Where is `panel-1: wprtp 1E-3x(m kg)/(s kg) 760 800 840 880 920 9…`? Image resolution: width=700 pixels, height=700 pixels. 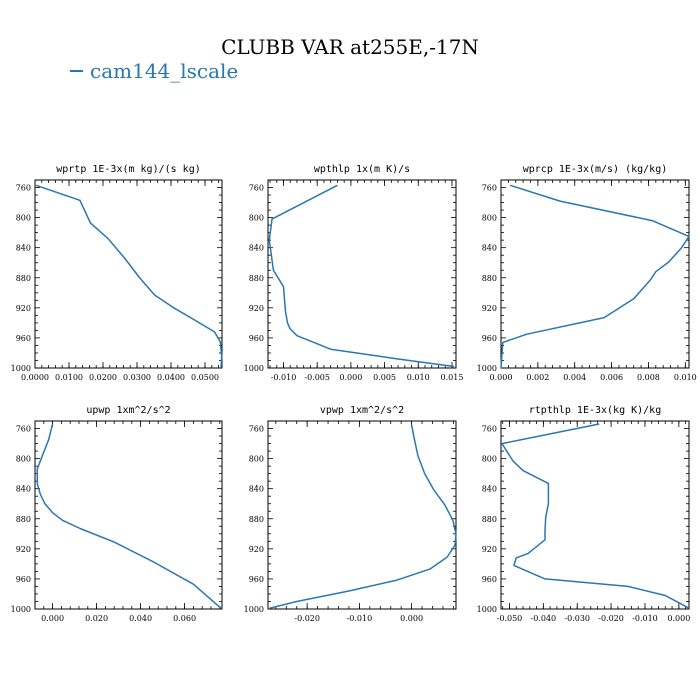
panel-1: wprtp 1E-3x(m kg)/(s kg) 760 800 840 880 920 9… is located at coordinates (117, 273).